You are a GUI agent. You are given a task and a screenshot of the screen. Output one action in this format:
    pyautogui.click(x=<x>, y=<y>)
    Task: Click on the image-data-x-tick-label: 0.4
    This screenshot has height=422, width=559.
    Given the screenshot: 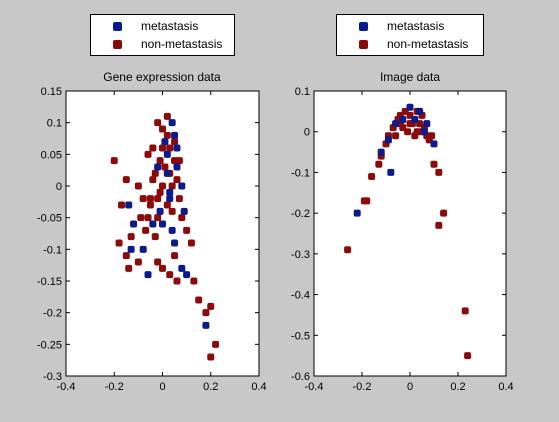 What is the action you would take?
    pyautogui.click(x=505, y=387)
    